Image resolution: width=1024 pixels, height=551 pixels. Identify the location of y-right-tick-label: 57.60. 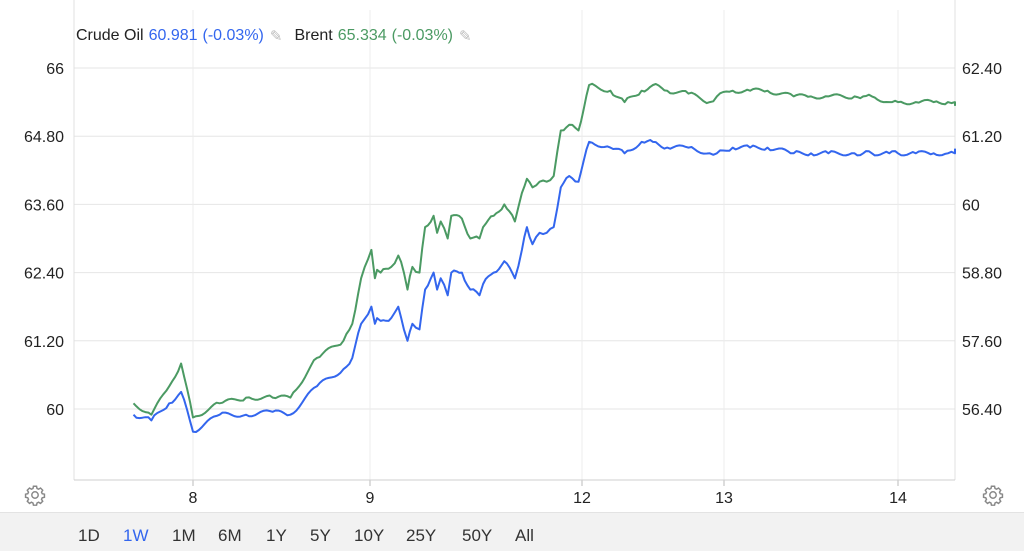
(982, 342).